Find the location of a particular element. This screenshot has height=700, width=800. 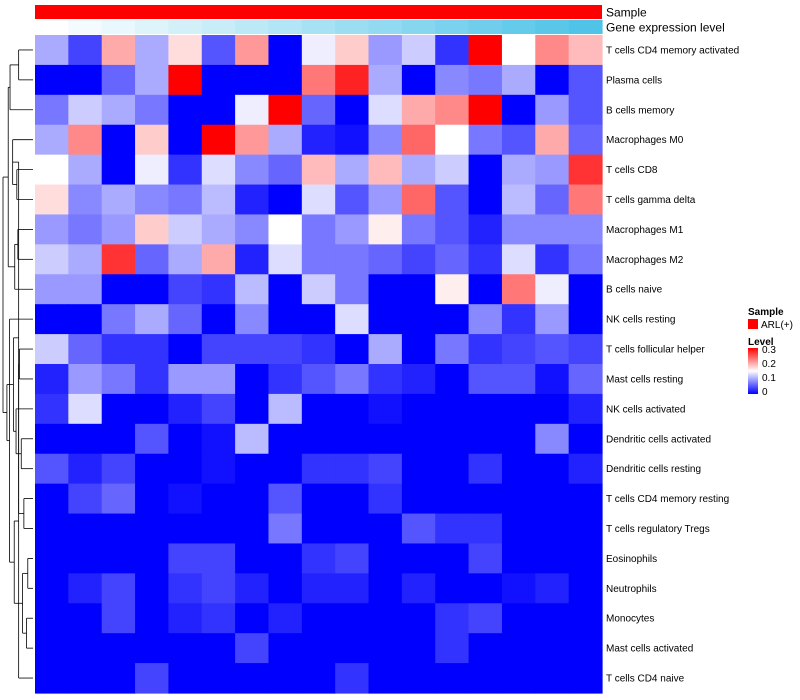

row-label: B cells naive is located at coordinates (634, 290).